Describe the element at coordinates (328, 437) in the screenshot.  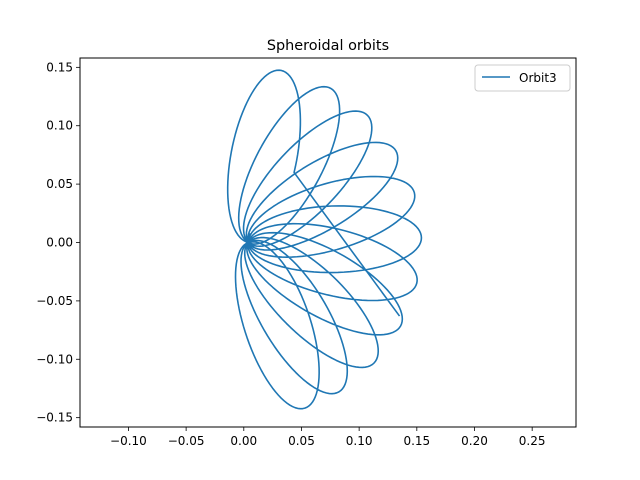
I see `x-axis: −0.10 −0.05 0.00 0.05 0.10 0.15 0.20 0.25` at that location.